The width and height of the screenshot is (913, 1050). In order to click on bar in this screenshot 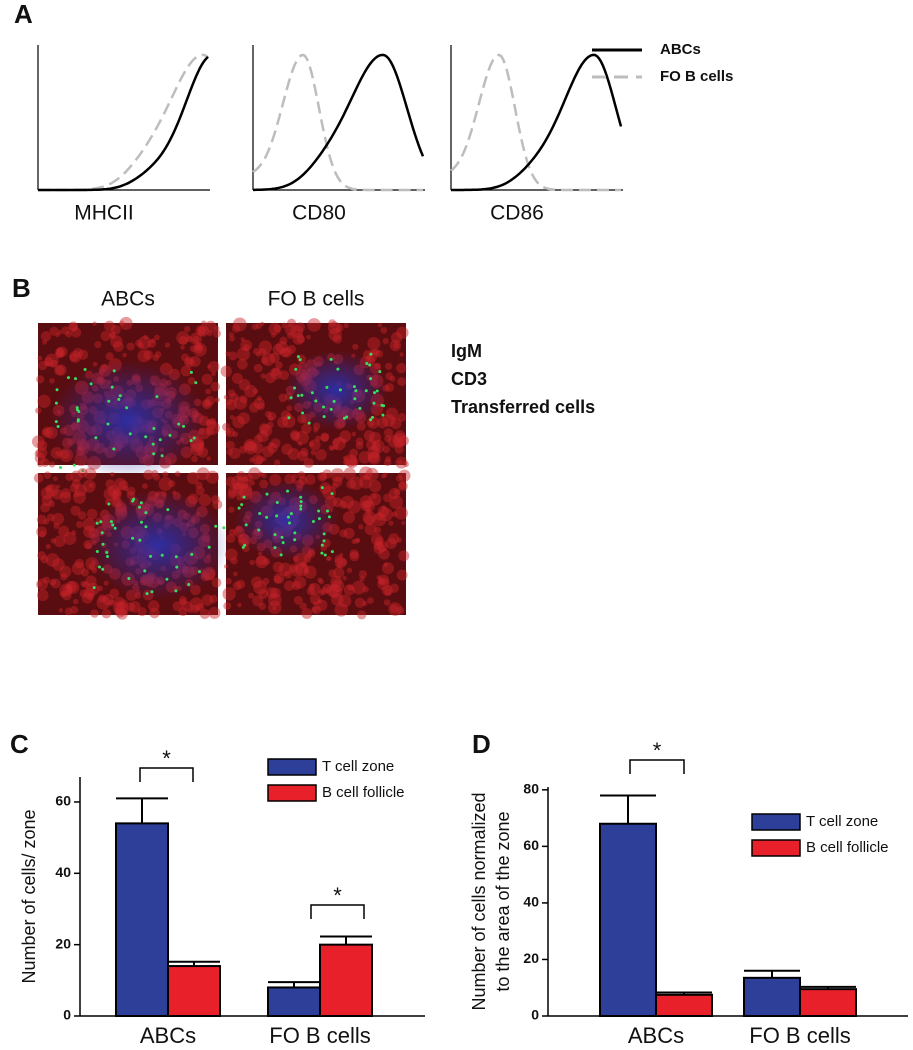, I will do `click(828, 1002)`.